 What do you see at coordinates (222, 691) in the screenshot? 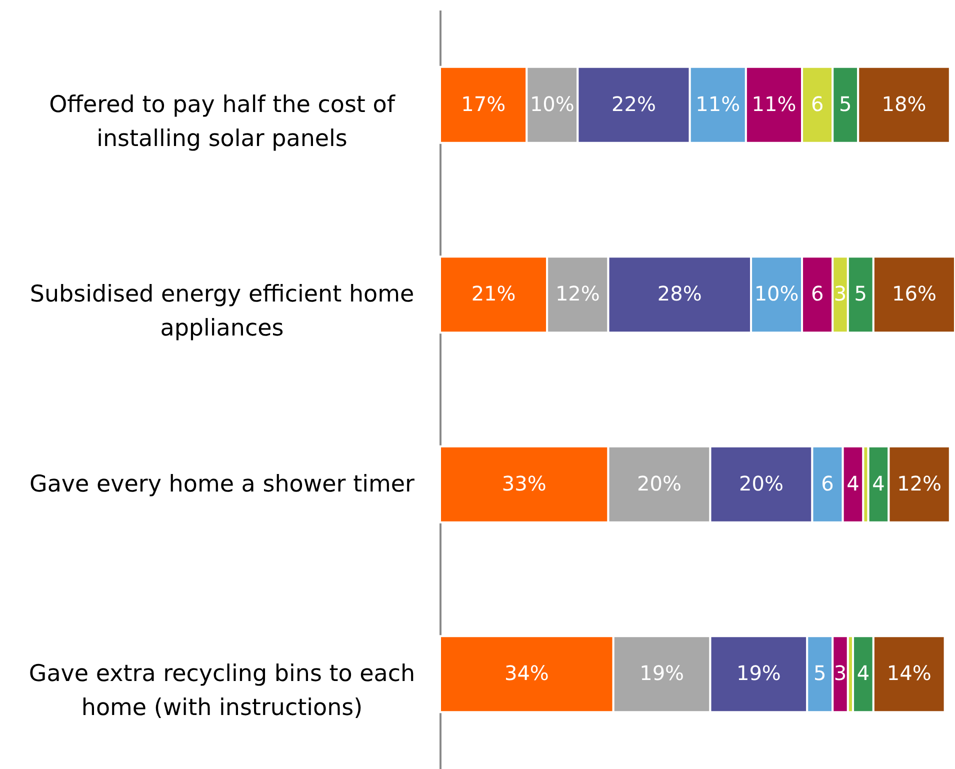
I see `y-tick-label: Gave extra recycling bins to each home (with instructions)` at bounding box center [222, 691].